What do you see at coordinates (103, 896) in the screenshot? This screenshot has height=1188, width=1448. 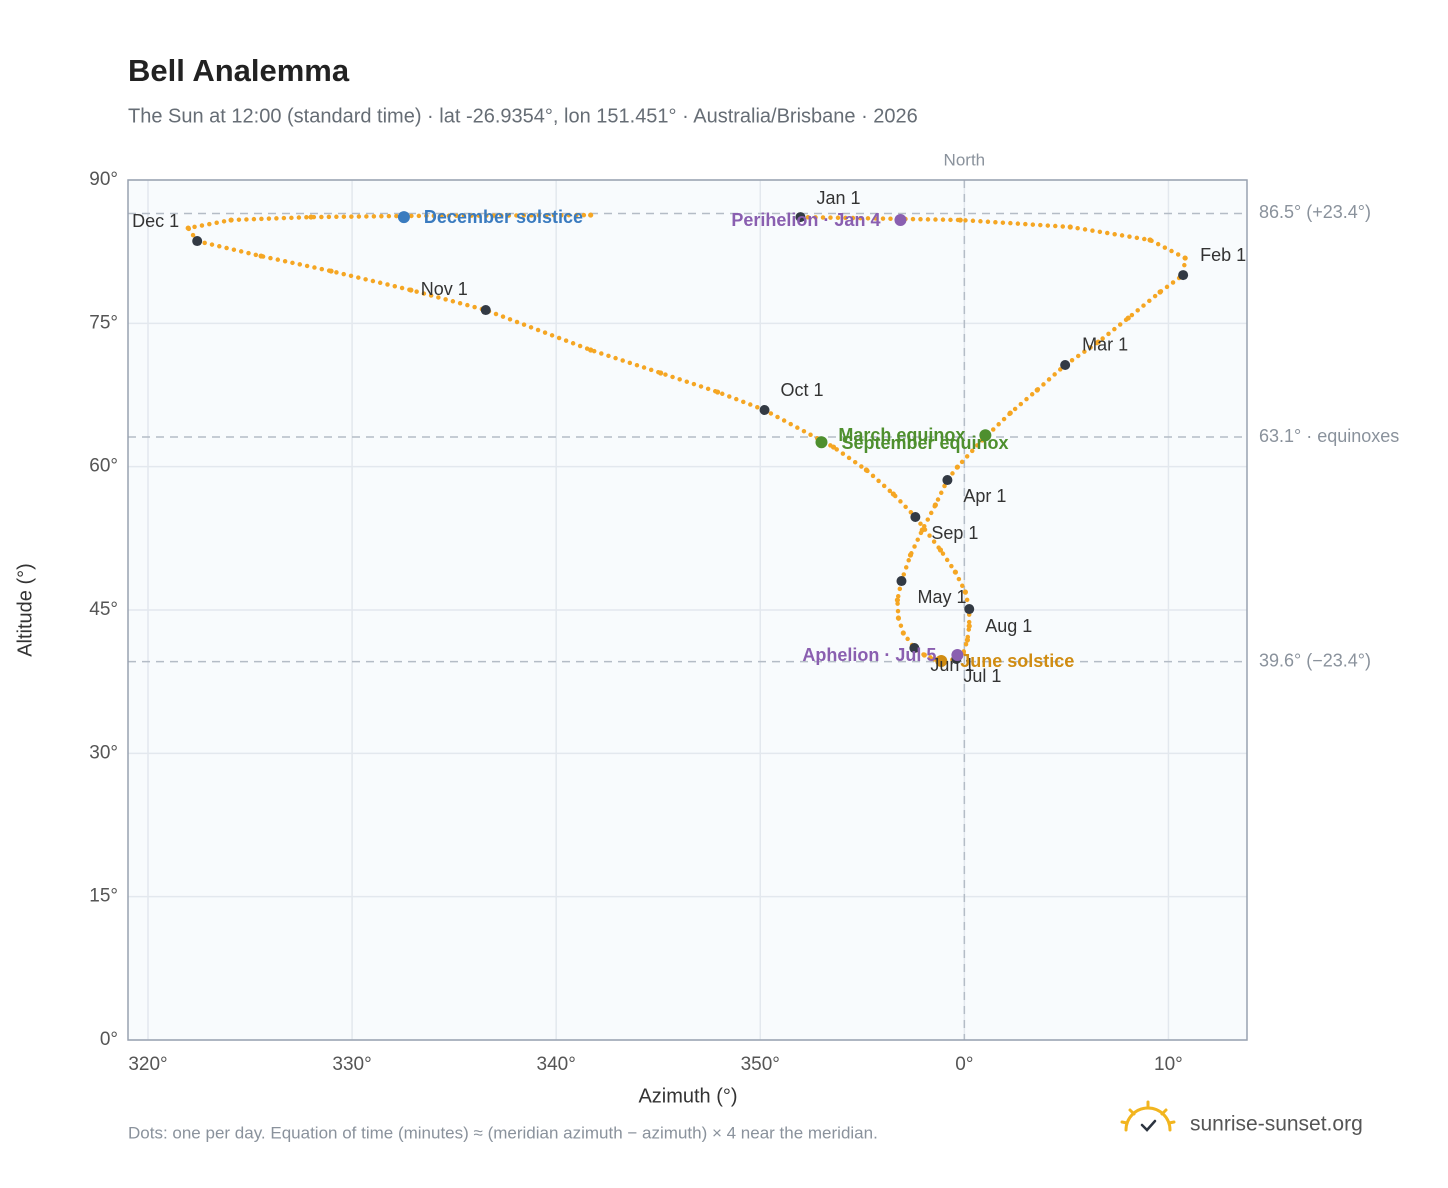 I see `y-tick-label: 15°` at bounding box center [103, 896].